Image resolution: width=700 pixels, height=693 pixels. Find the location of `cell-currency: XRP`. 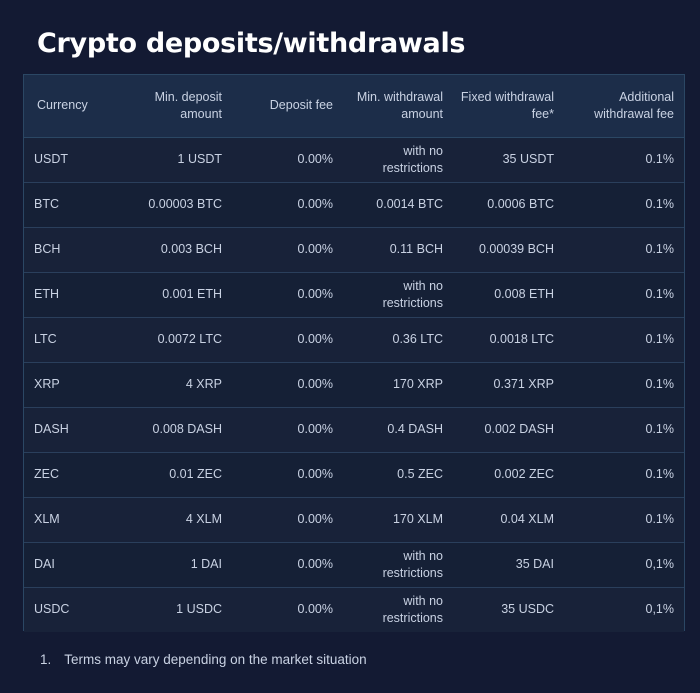

cell-currency: XRP is located at coordinates (73, 384).